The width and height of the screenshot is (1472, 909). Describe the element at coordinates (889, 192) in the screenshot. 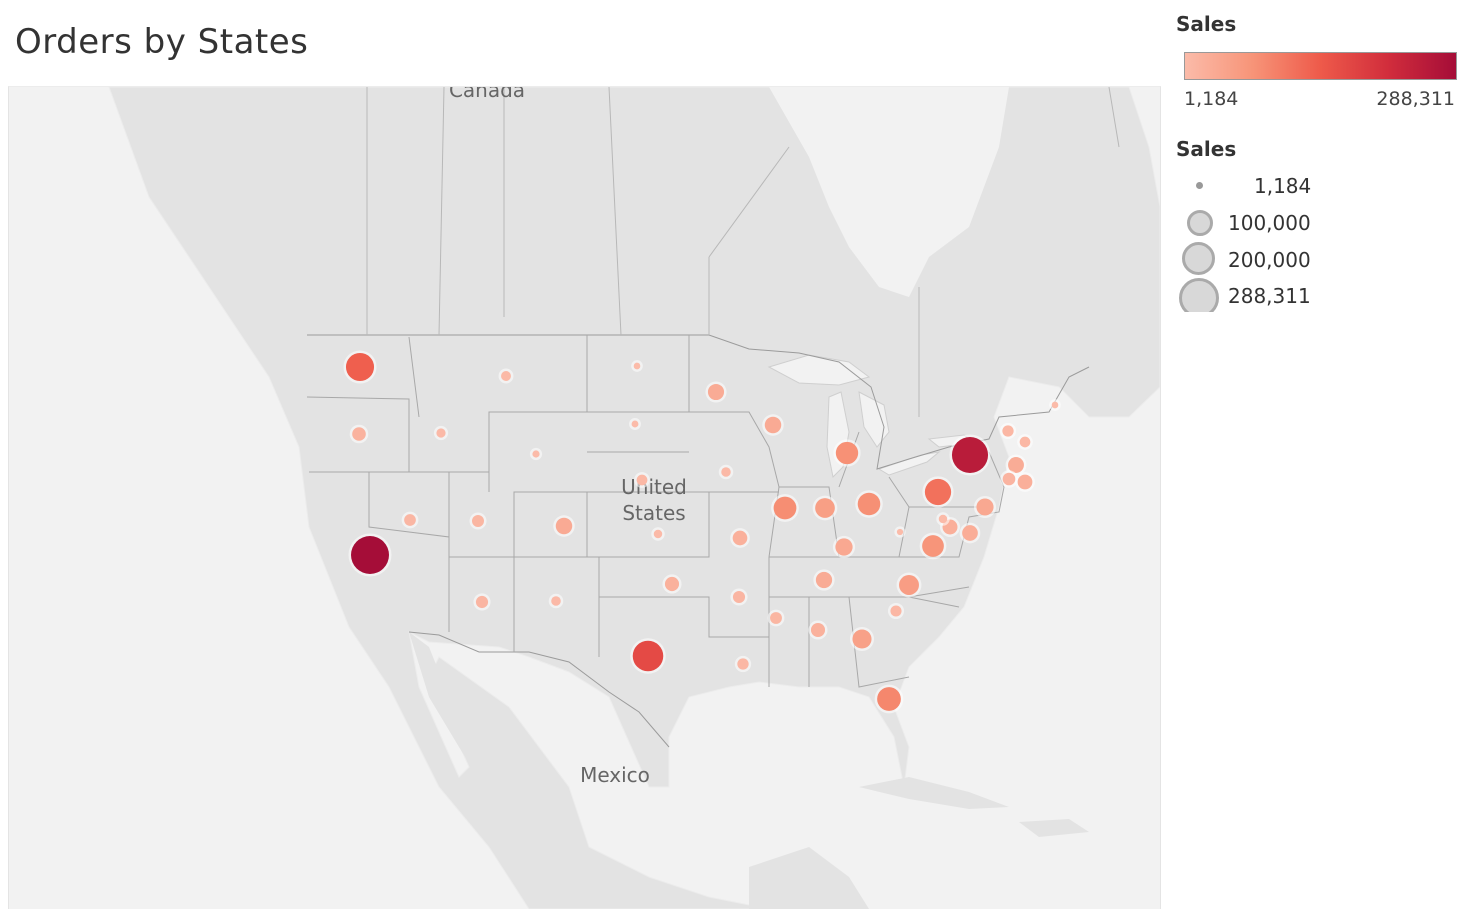

I see `hudson-bay` at that location.